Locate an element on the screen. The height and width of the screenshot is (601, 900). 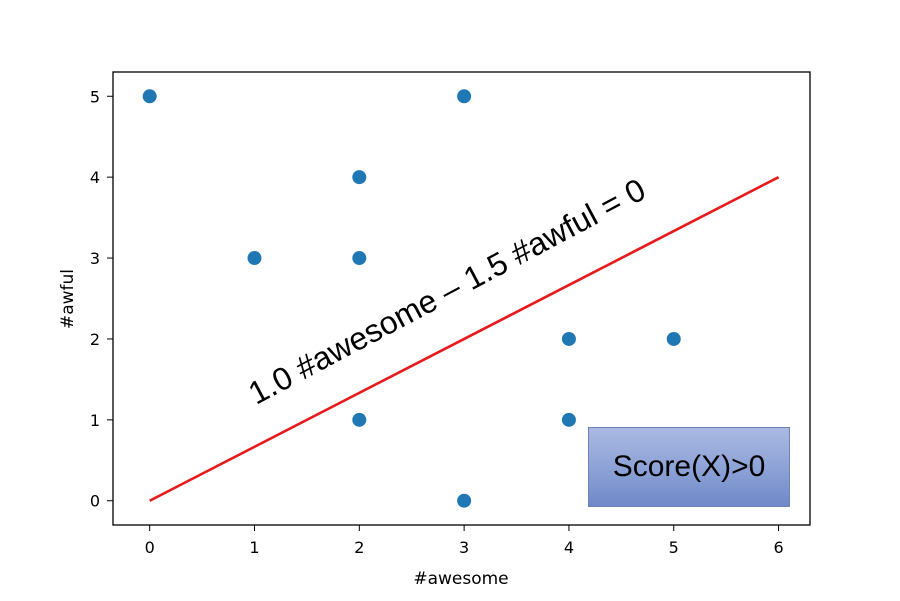
x-tick-label: 1 is located at coordinates (254, 547).